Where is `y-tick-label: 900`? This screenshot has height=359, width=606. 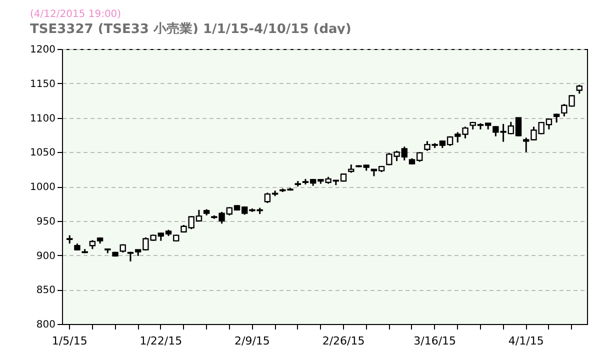
y-tick-label: 900 is located at coordinates (46, 256).